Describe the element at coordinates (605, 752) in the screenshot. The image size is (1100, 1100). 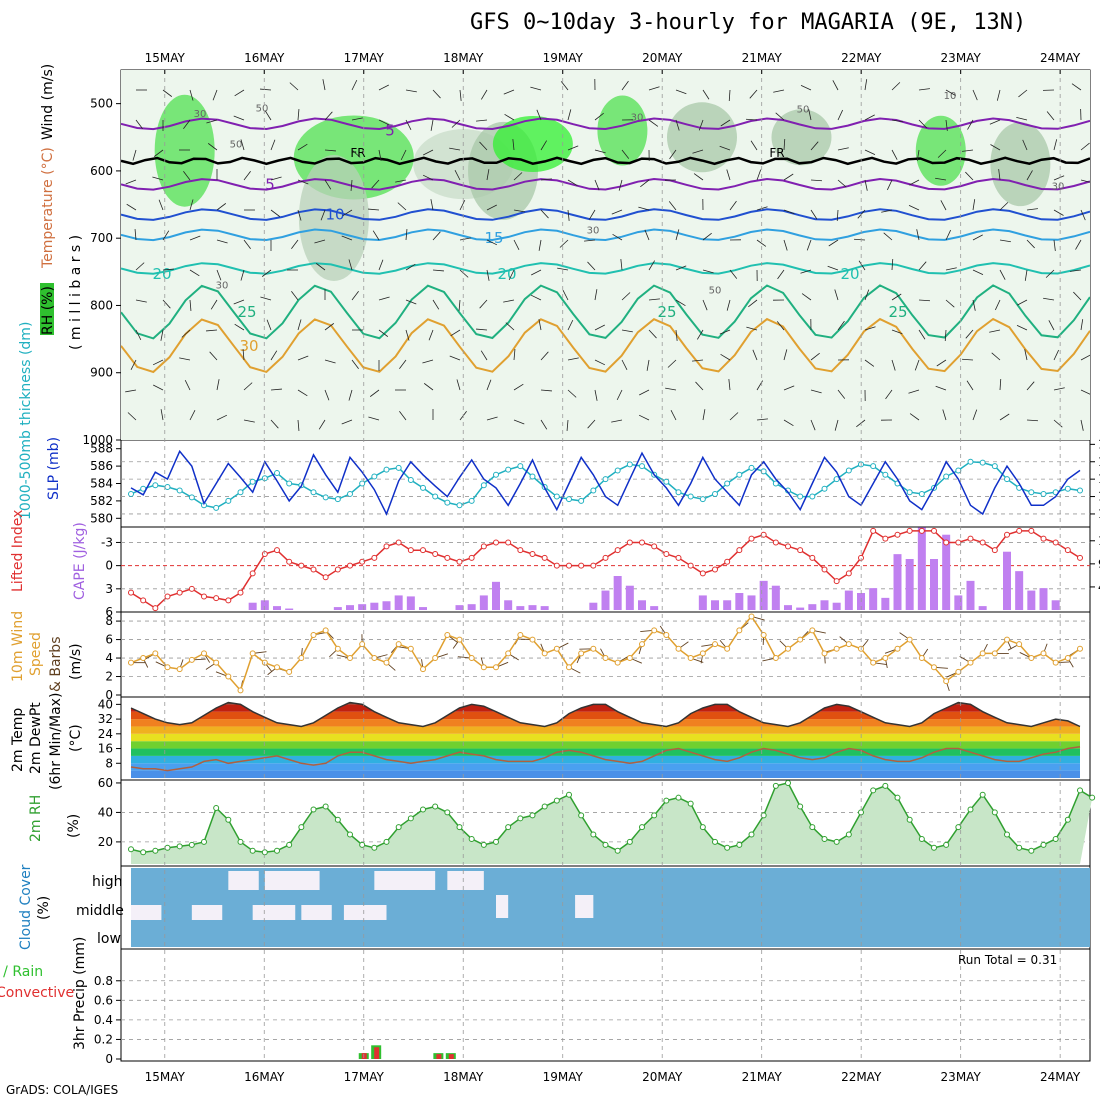
I see `temp-band` at that location.